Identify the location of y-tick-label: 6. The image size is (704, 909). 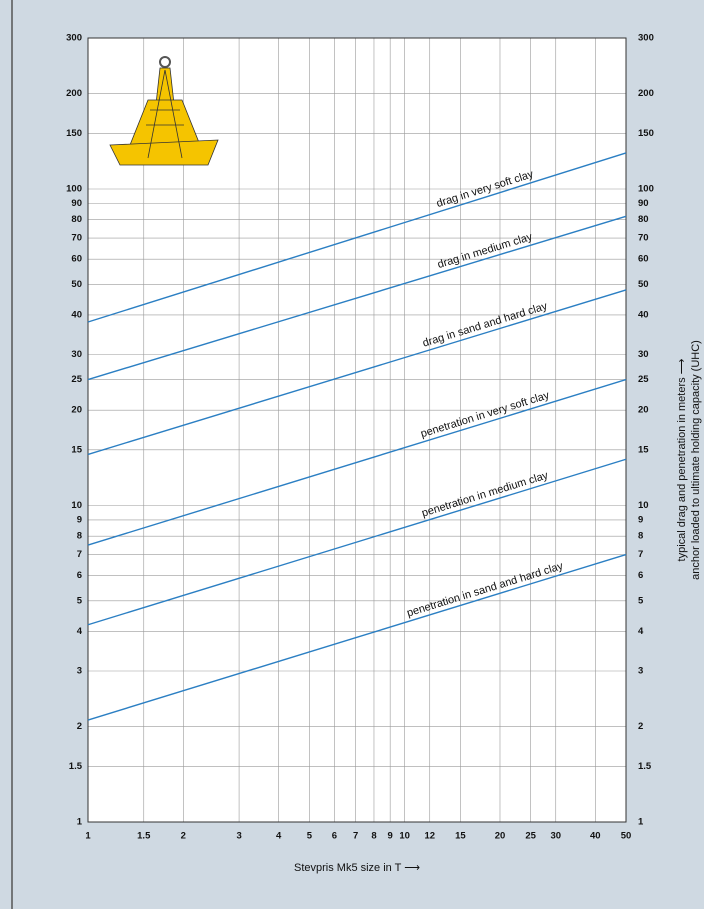
(79, 575).